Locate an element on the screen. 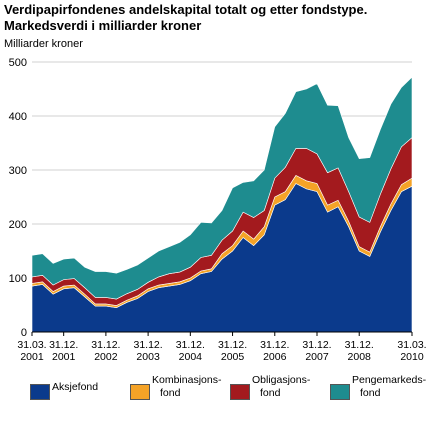 The width and height of the screenshot is (430, 425). x-tick-label: 2003 is located at coordinates (148, 357).